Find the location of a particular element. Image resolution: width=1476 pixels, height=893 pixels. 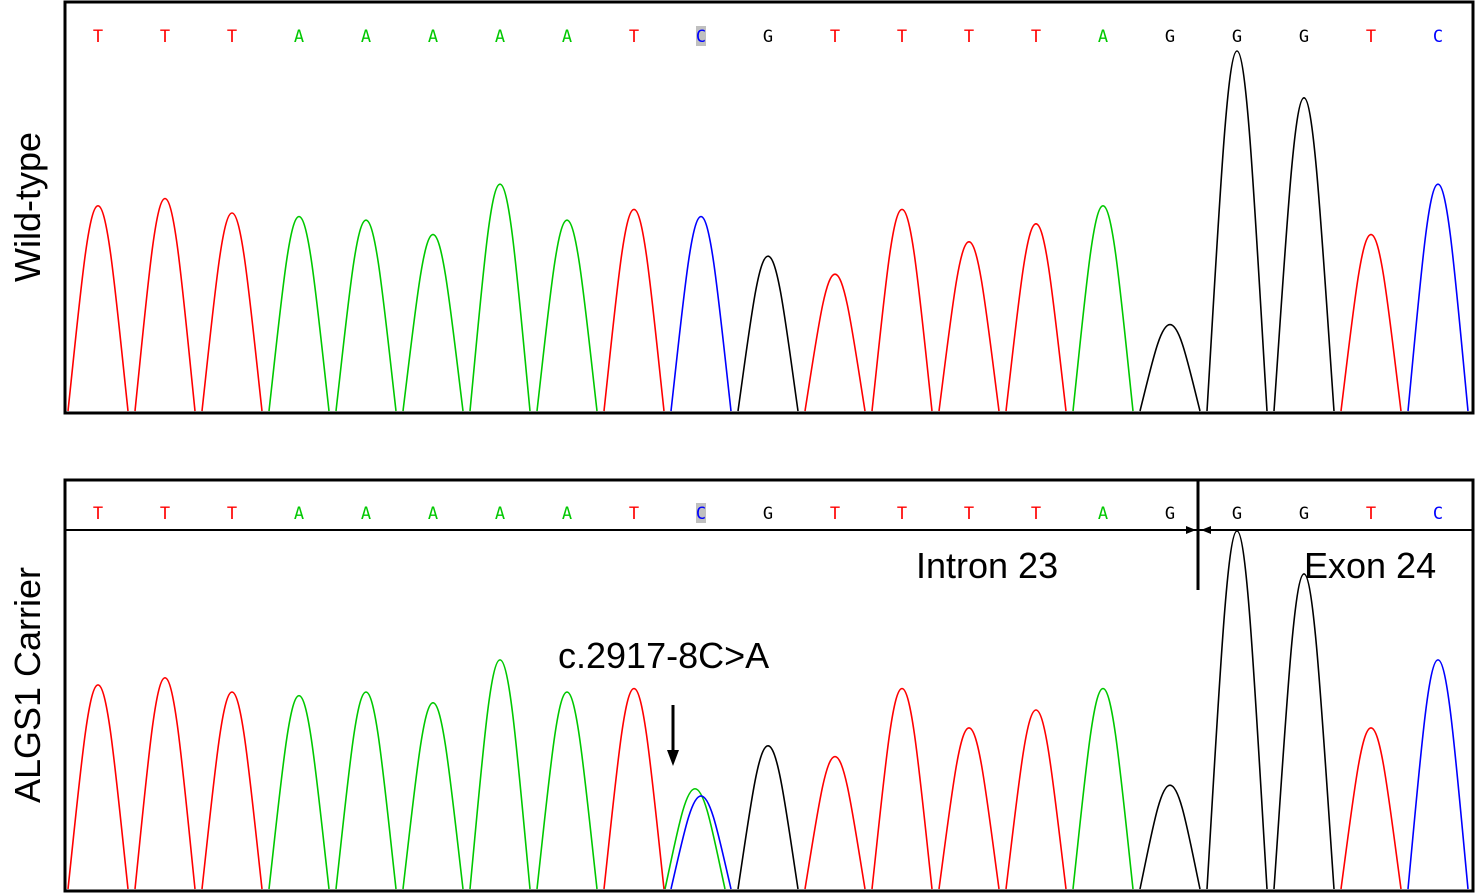

base-call-carrier-19: G is located at coordinates (1304, 514).